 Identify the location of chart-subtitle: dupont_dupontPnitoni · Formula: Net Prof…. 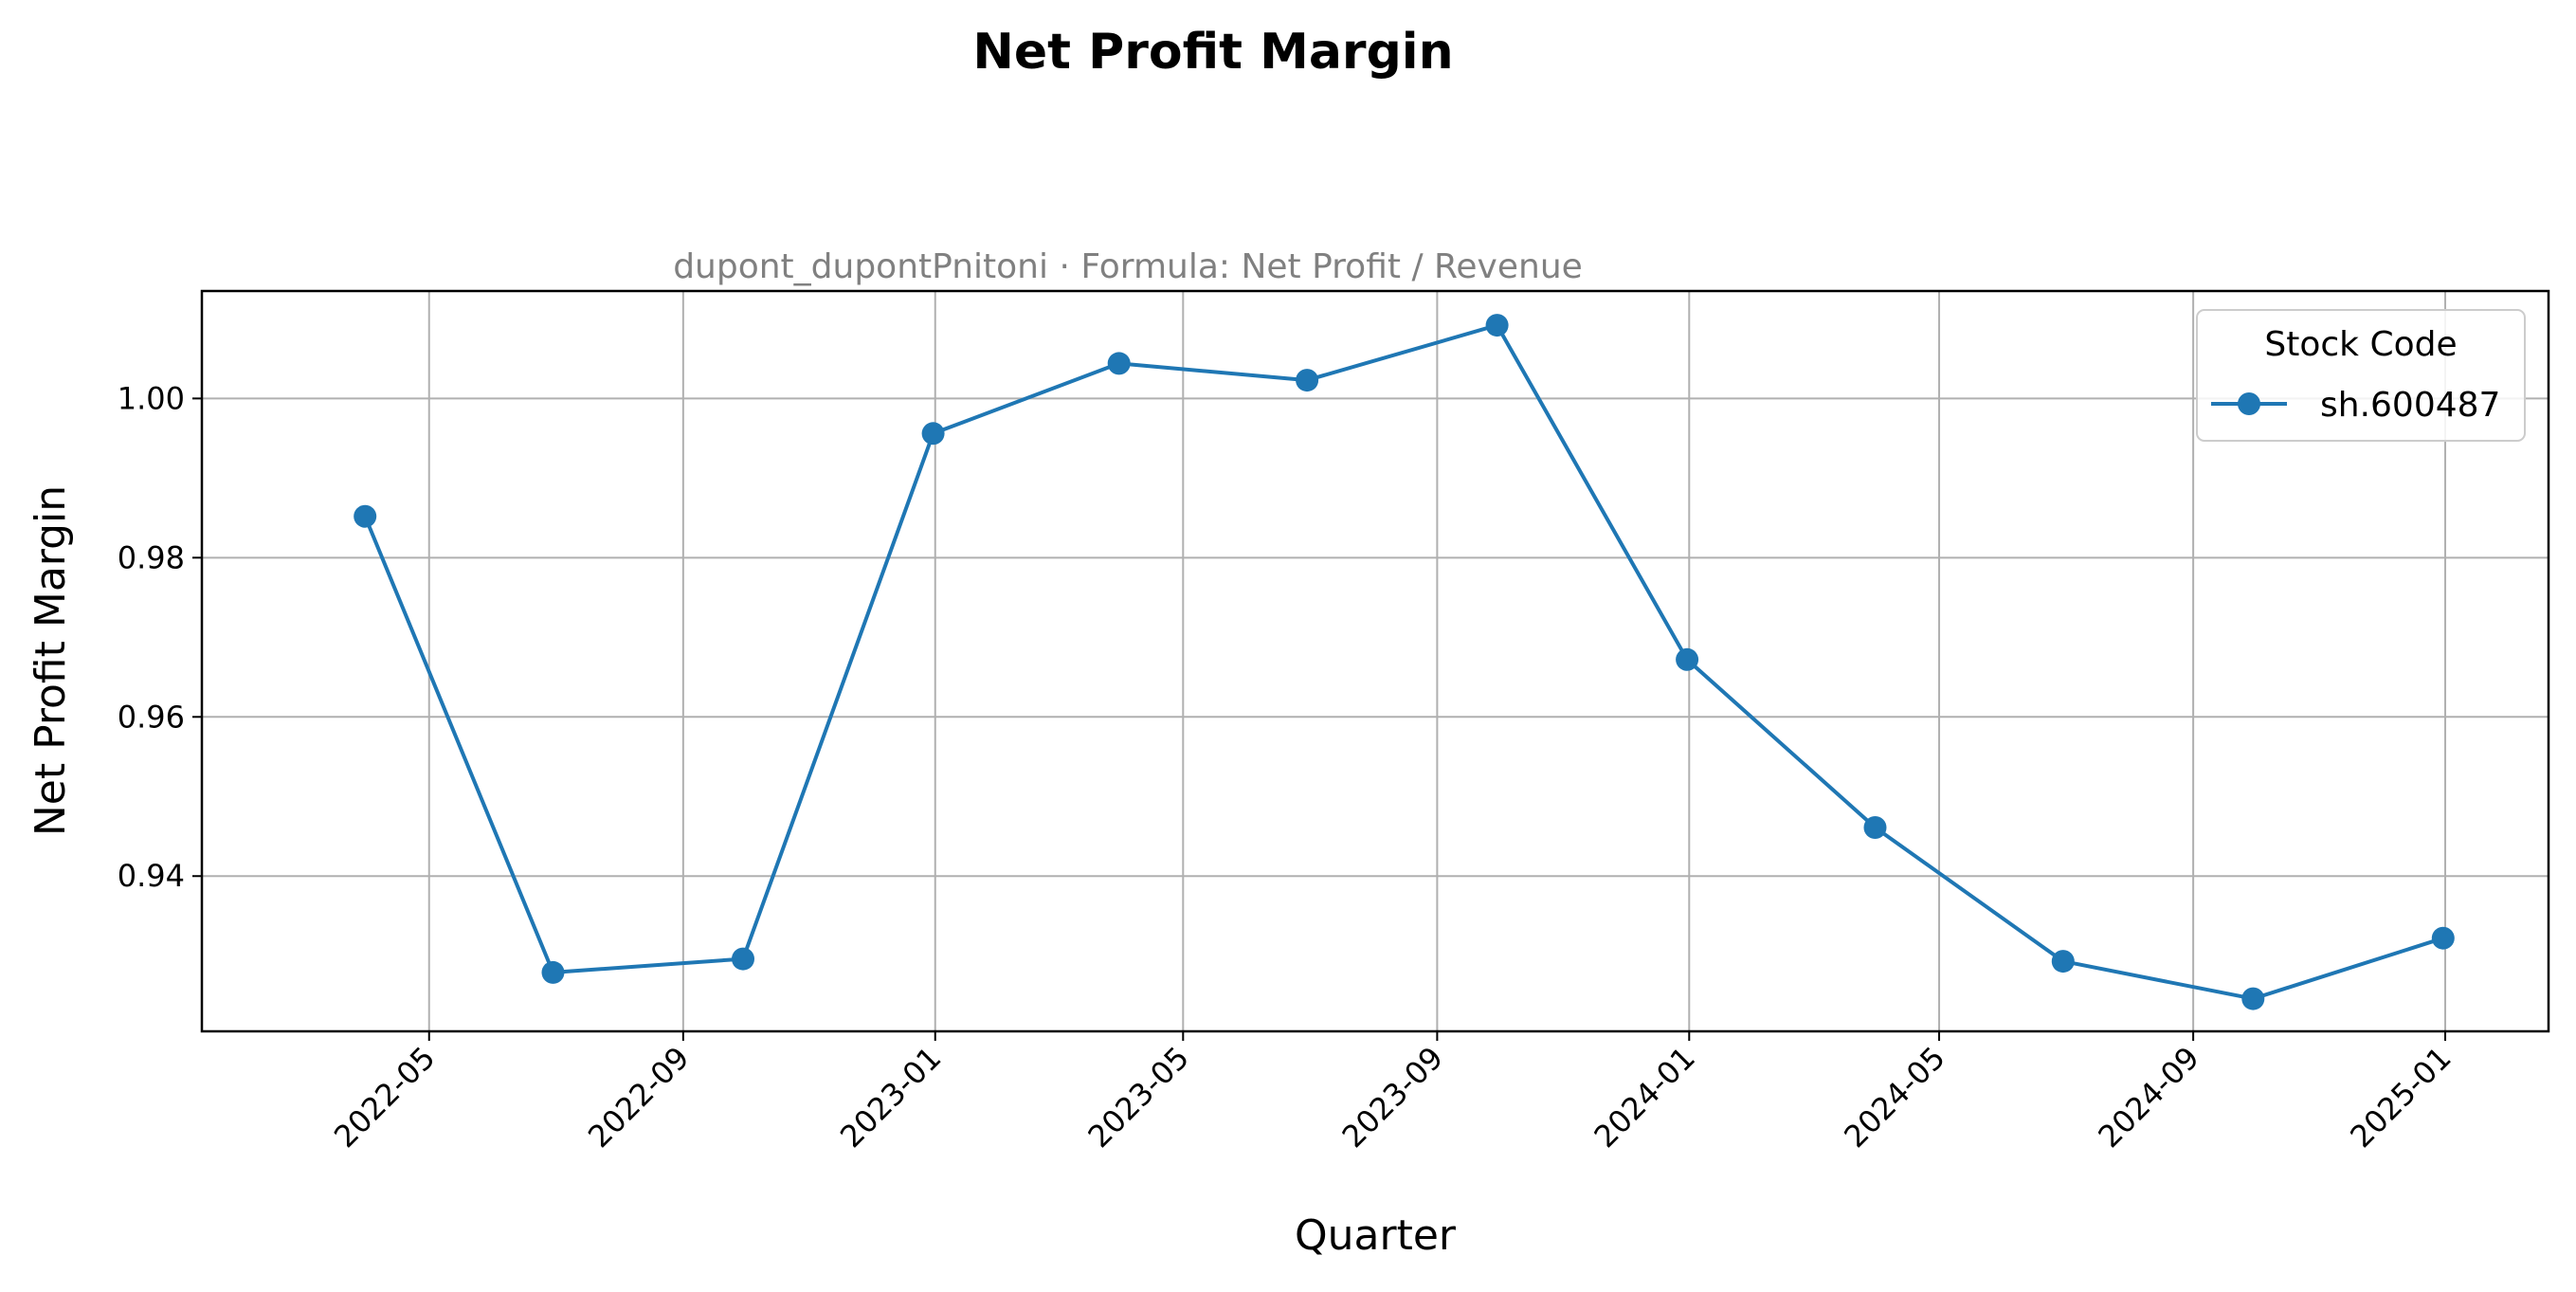
(1128, 266).